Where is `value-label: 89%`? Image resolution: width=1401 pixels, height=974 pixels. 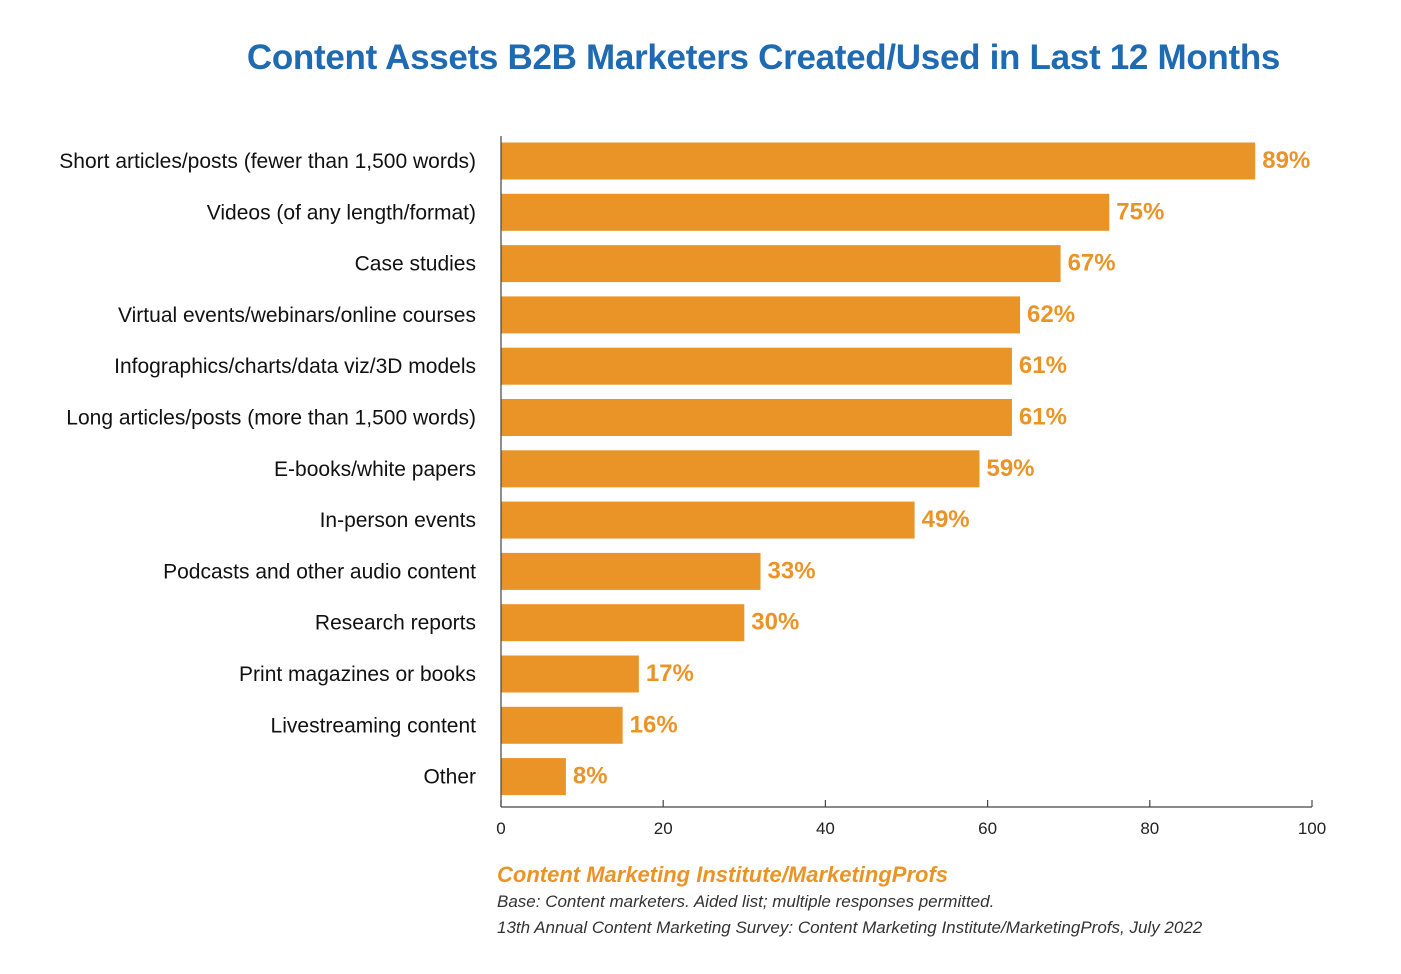 value-label: 89% is located at coordinates (1286, 160).